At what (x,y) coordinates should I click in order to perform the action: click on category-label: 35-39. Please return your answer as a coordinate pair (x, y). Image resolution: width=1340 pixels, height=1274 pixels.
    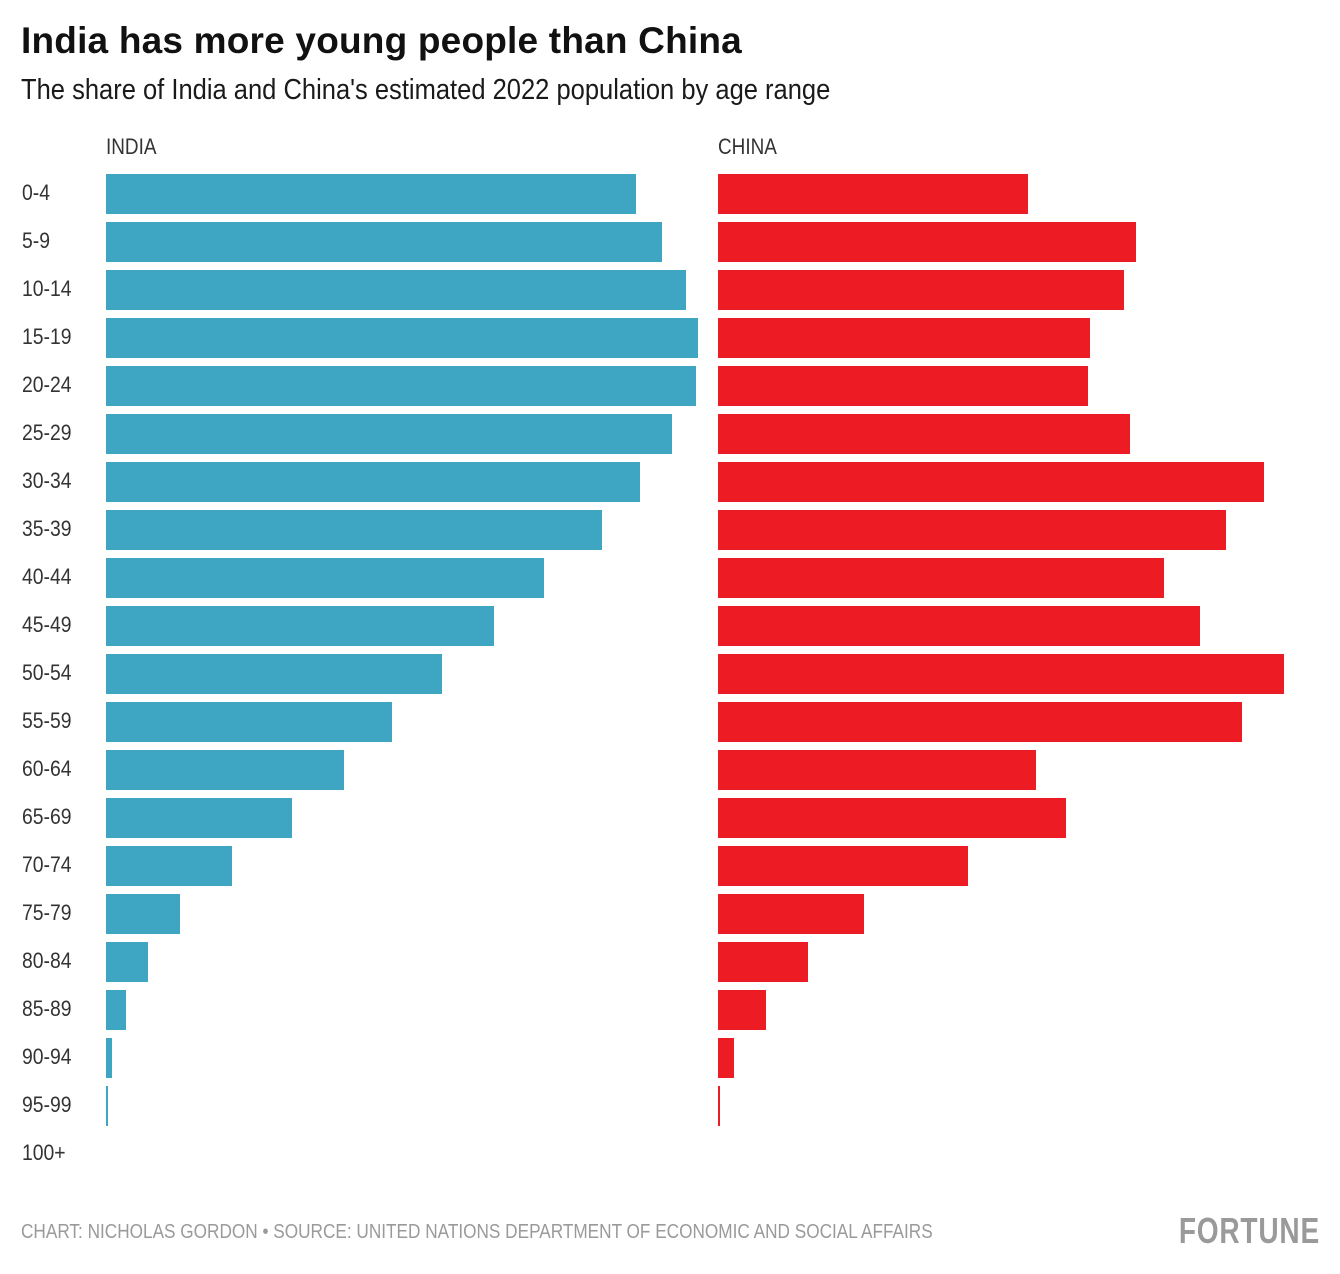
    Looking at the image, I should click on (47, 528).